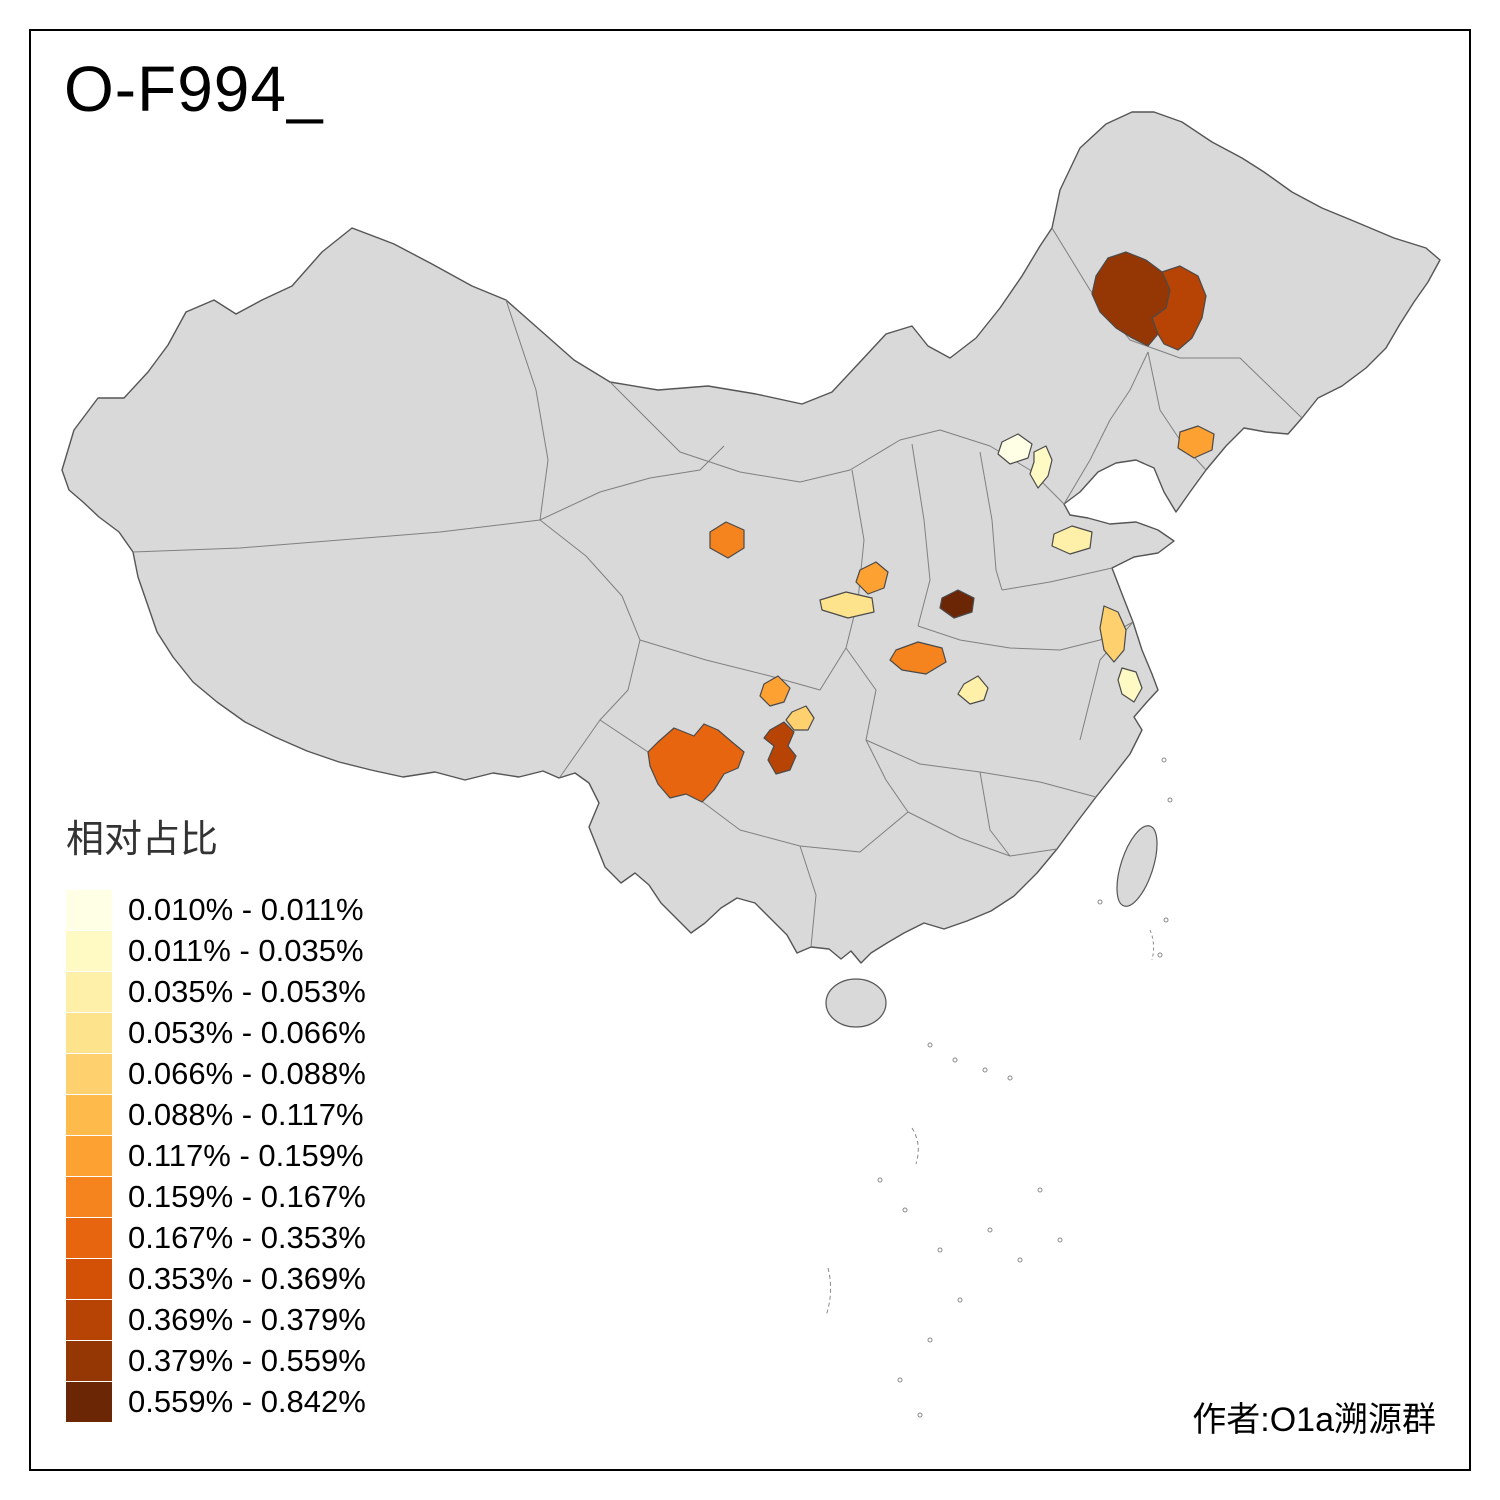 Image resolution: width=1500 pixels, height=1500 pixels. Describe the element at coordinates (247, 991) in the screenshot. I see `legend-label: 0.035% - 0.053%` at that location.